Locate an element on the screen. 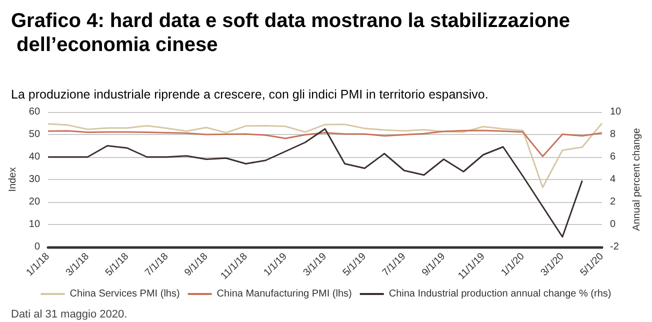  y-tick-label: 10 is located at coordinates (34, 224).